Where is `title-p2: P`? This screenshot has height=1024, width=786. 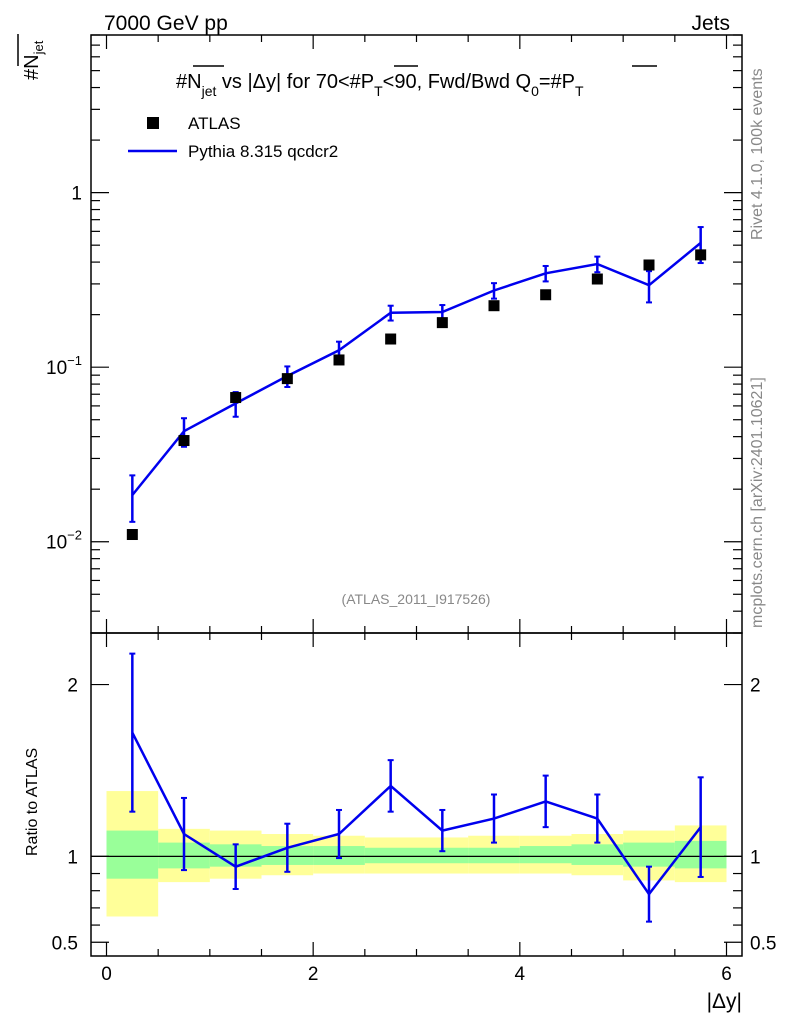 title-p2: P is located at coordinates (568, 82).